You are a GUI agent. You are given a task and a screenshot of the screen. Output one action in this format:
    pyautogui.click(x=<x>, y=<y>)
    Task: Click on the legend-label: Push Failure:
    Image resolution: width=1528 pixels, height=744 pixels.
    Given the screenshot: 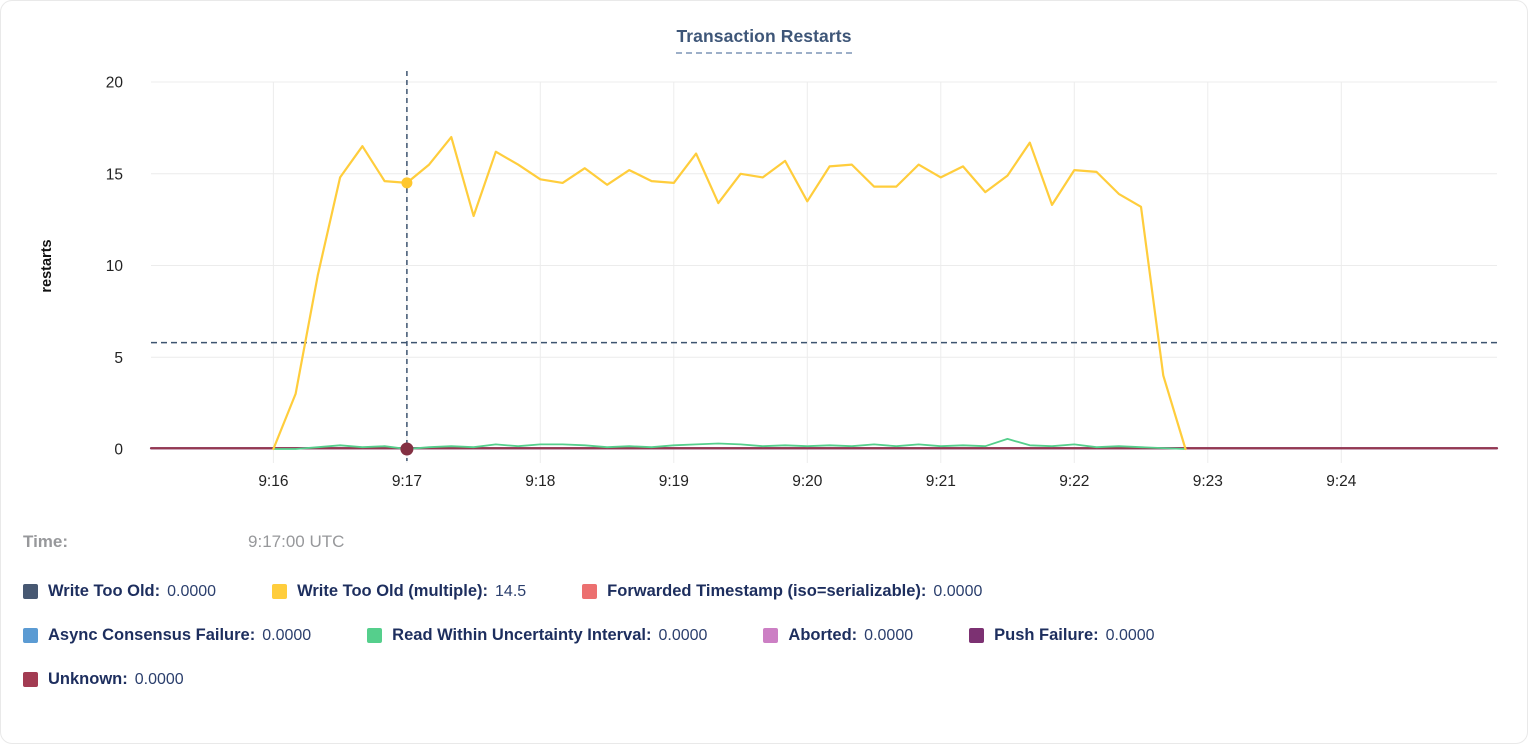 What is the action you would take?
    pyautogui.click(x=1046, y=635)
    